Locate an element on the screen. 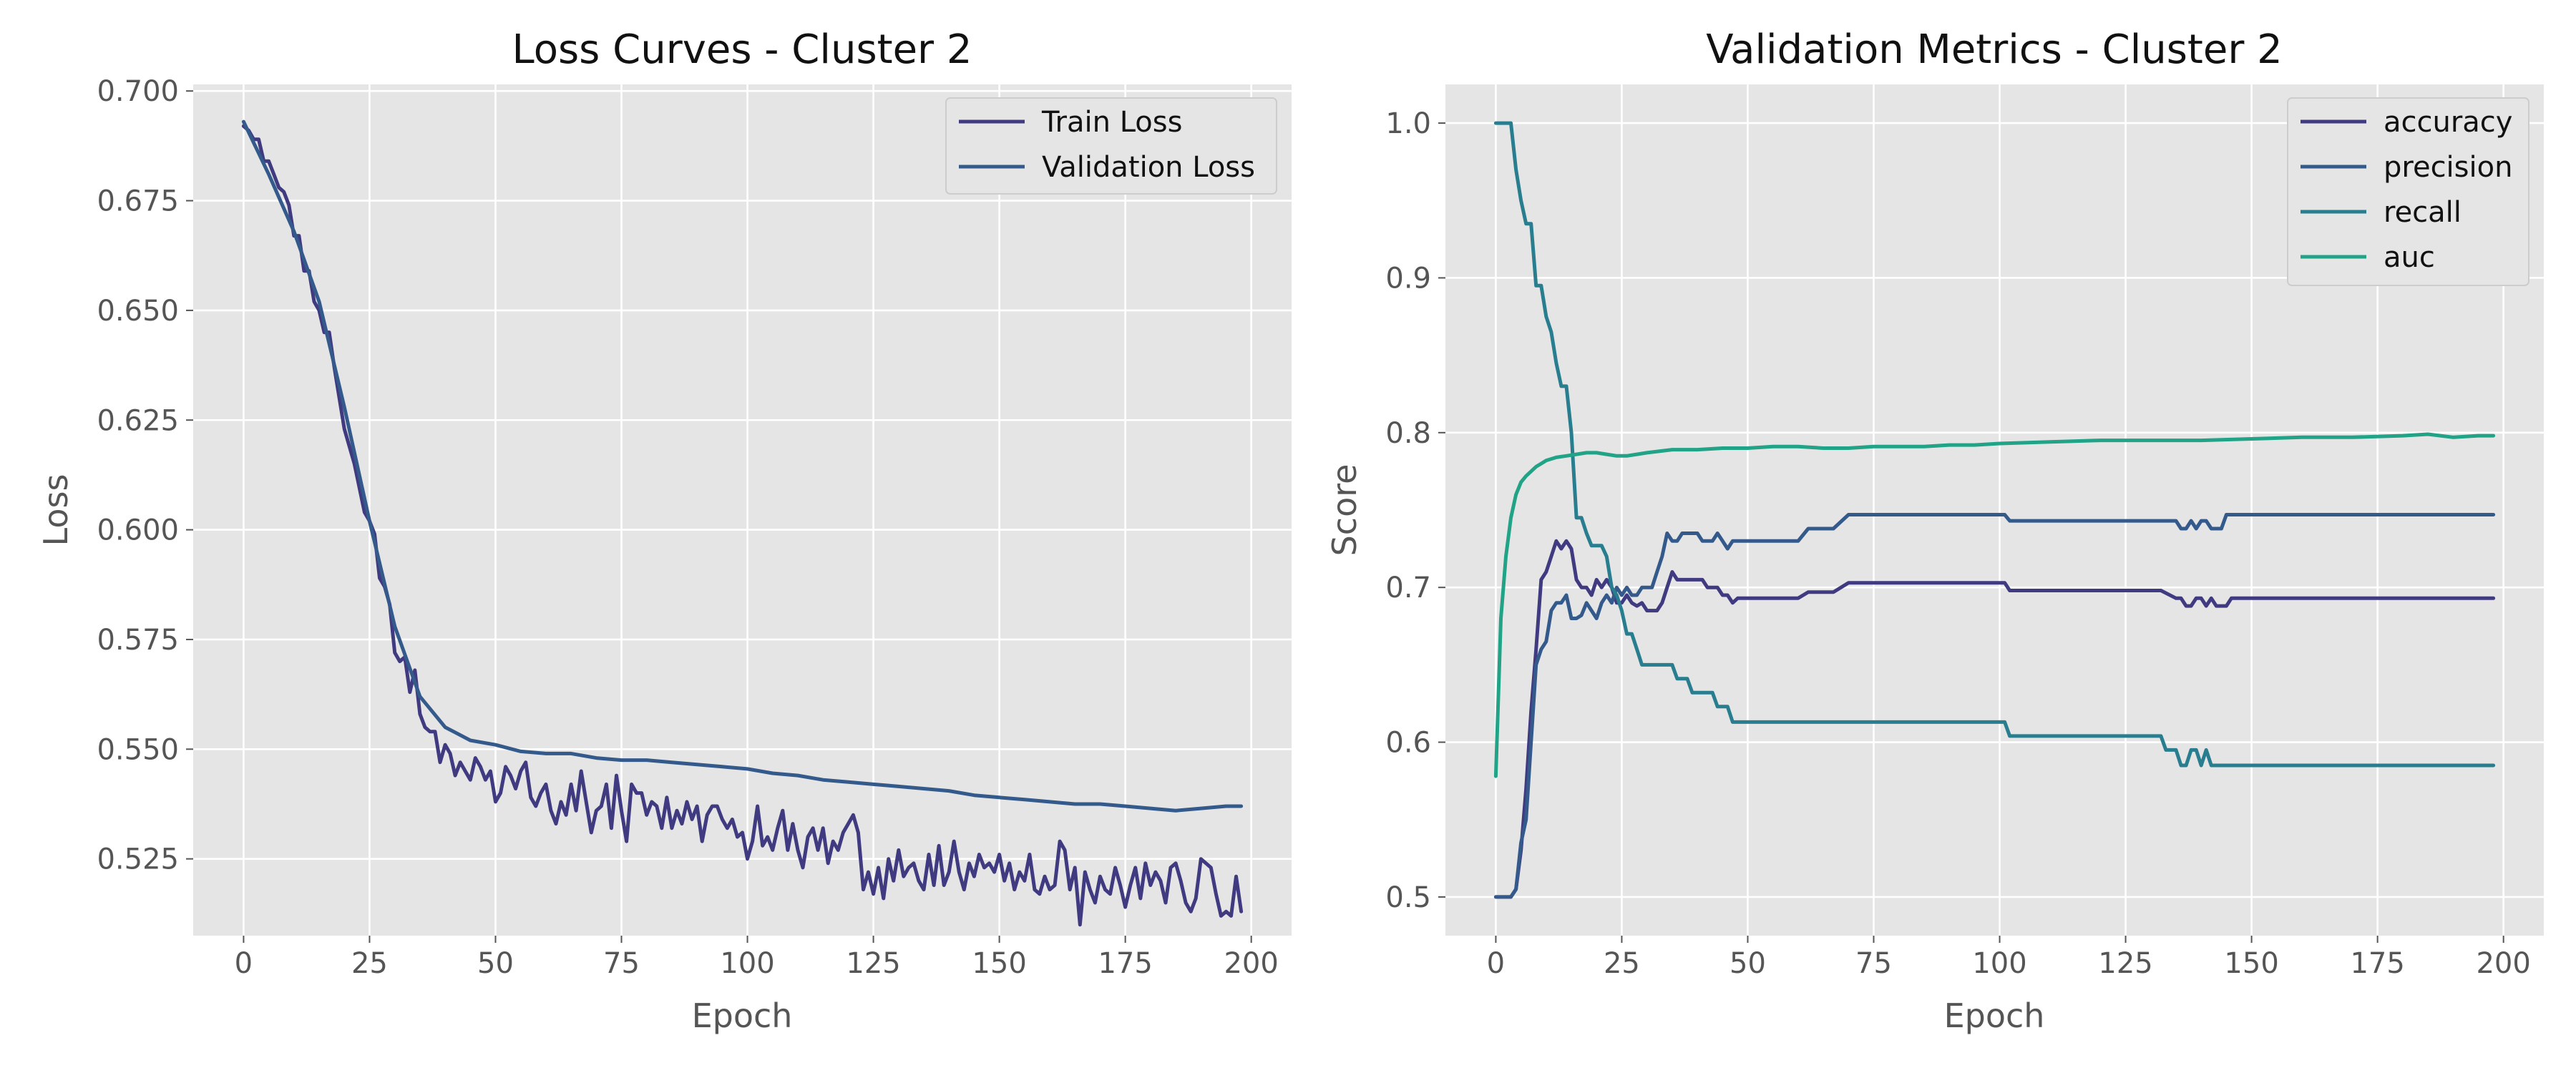 The image size is (2576, 1073). metrics-x-tick-label: 175 is located at coordinates (2377, 963).